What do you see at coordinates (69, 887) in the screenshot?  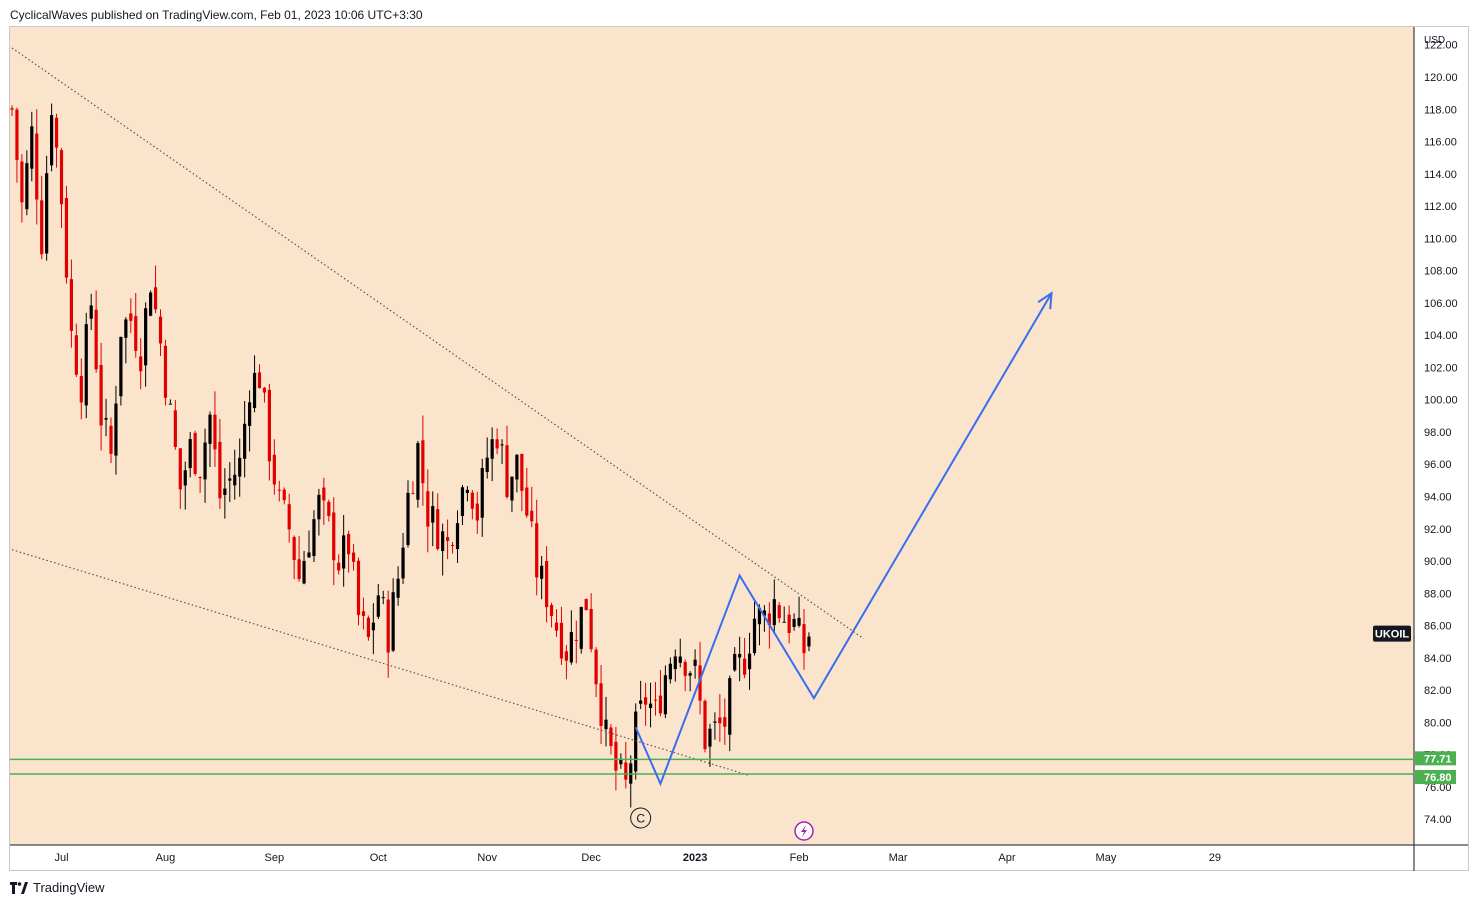 I see `footer-logo-text: TradingView` at bounding box center [69, 887].